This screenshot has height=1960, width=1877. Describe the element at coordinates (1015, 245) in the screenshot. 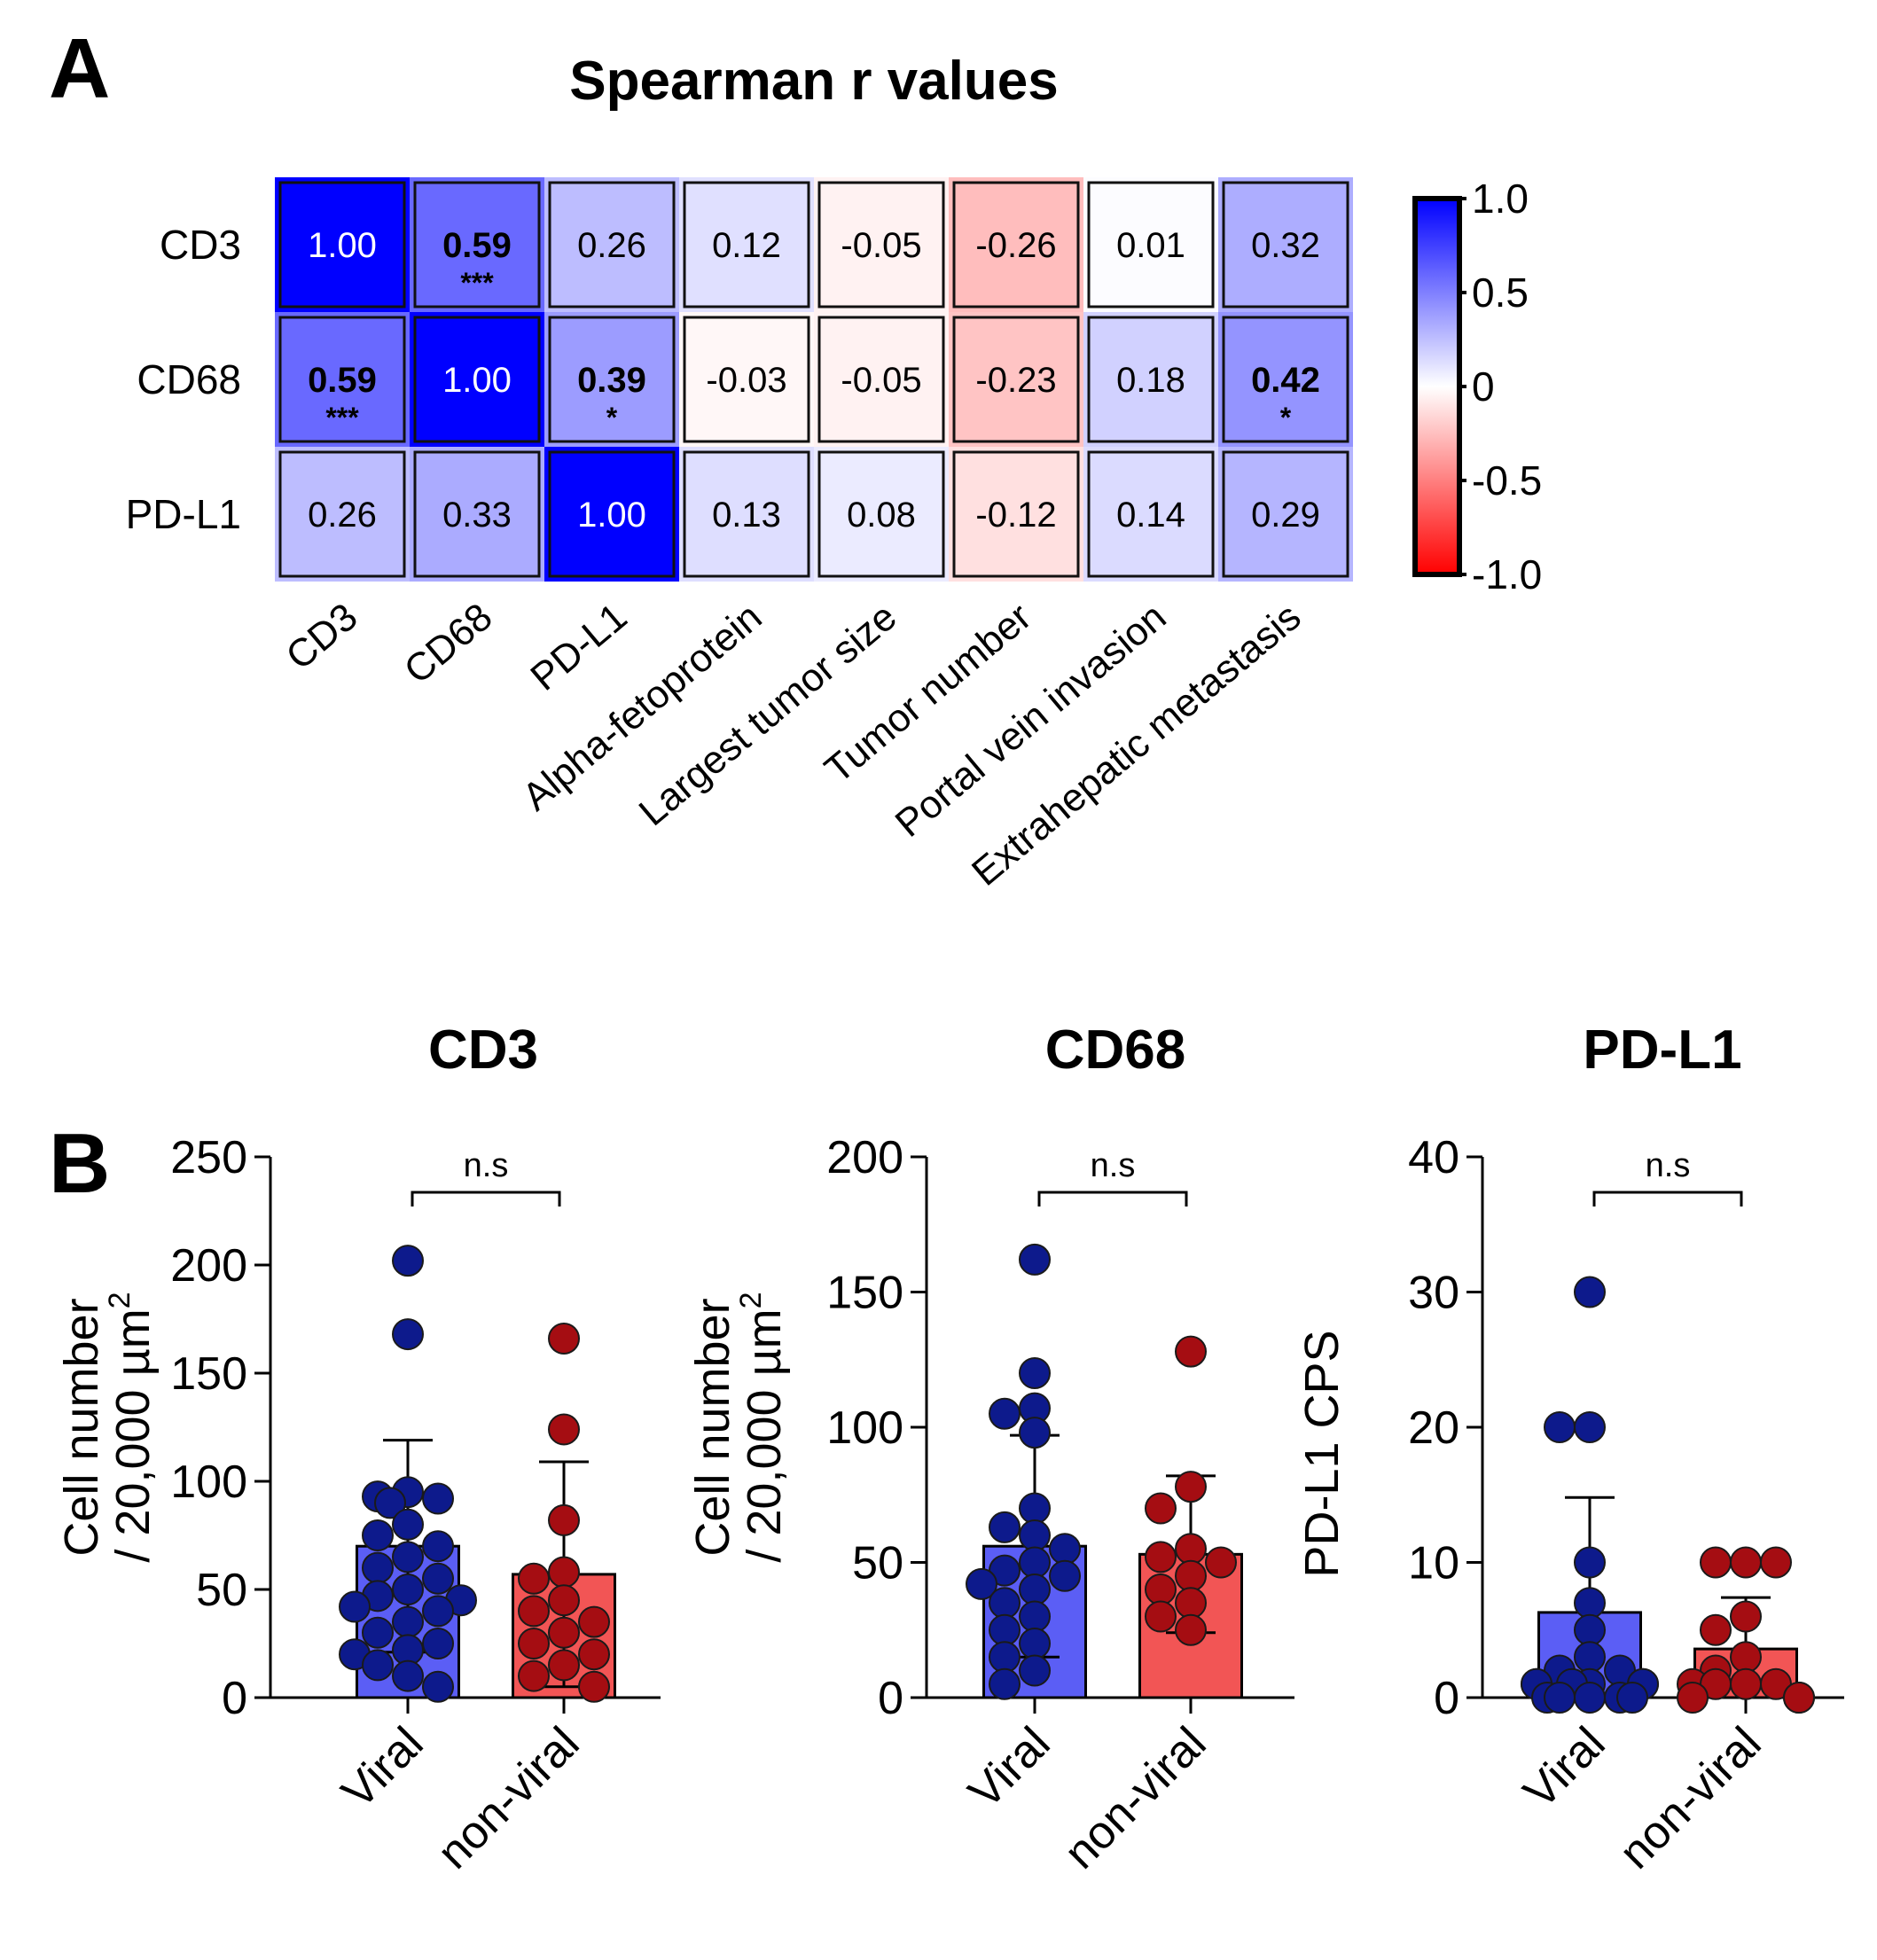

I see `heatmap-value-cd3-tumor-number: -0.26` at that location.